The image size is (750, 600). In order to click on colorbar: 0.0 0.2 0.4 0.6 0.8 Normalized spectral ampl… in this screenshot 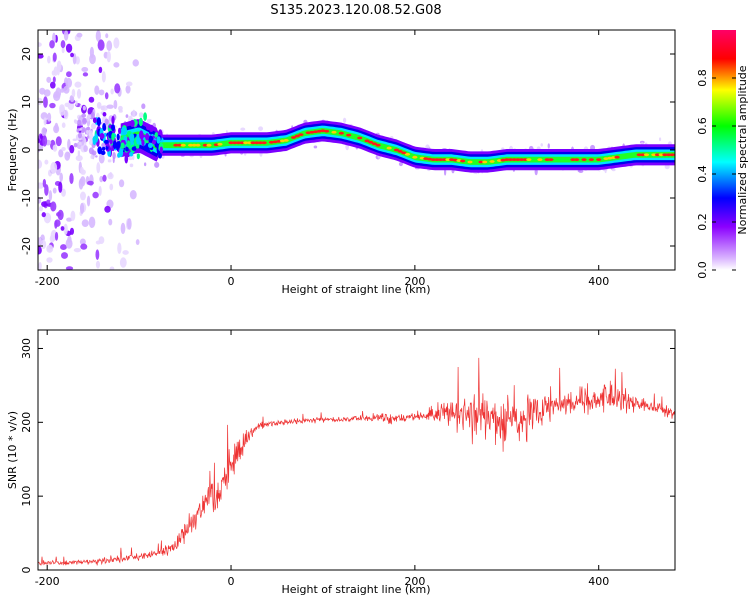, I will do `click(722, 154)`.